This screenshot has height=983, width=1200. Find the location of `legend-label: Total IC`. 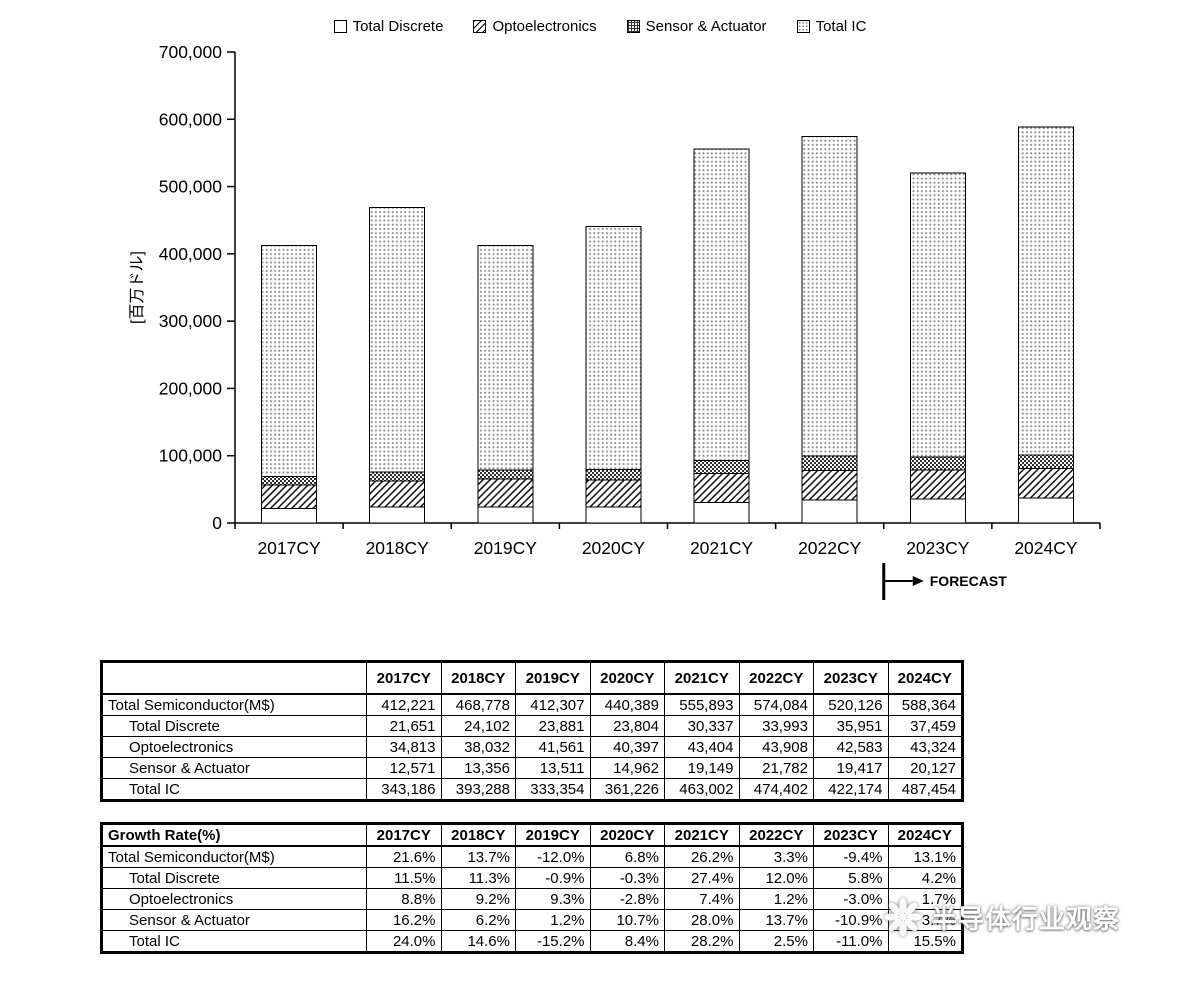

legend-label: Total IC is located at coordinates (841, 26).